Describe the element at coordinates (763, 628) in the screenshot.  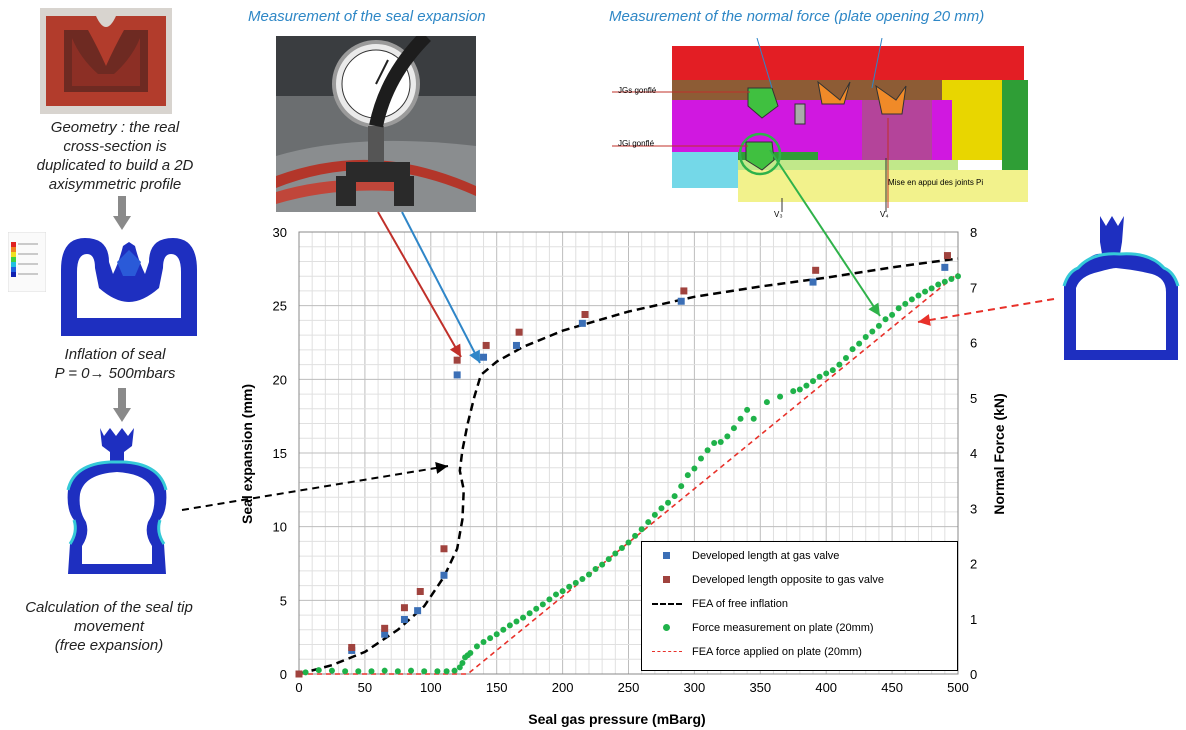
I see `legend-item: Force measurement on plate (20mm)` at that location.